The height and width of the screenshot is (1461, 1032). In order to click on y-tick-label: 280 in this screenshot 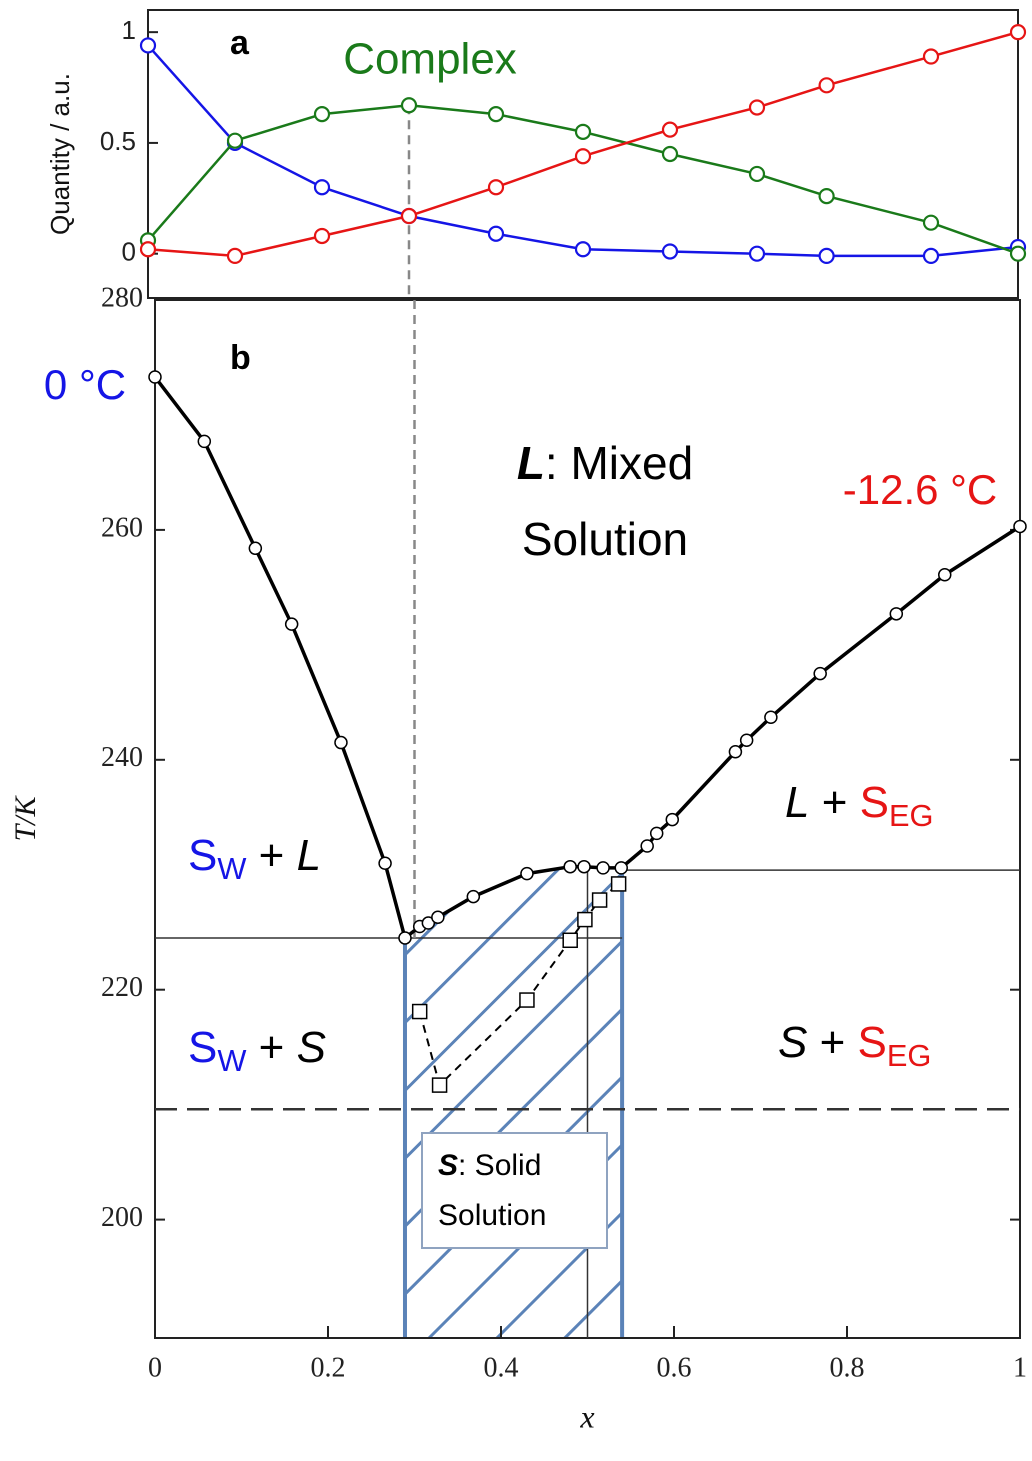, I will do `click(122, 297)`.